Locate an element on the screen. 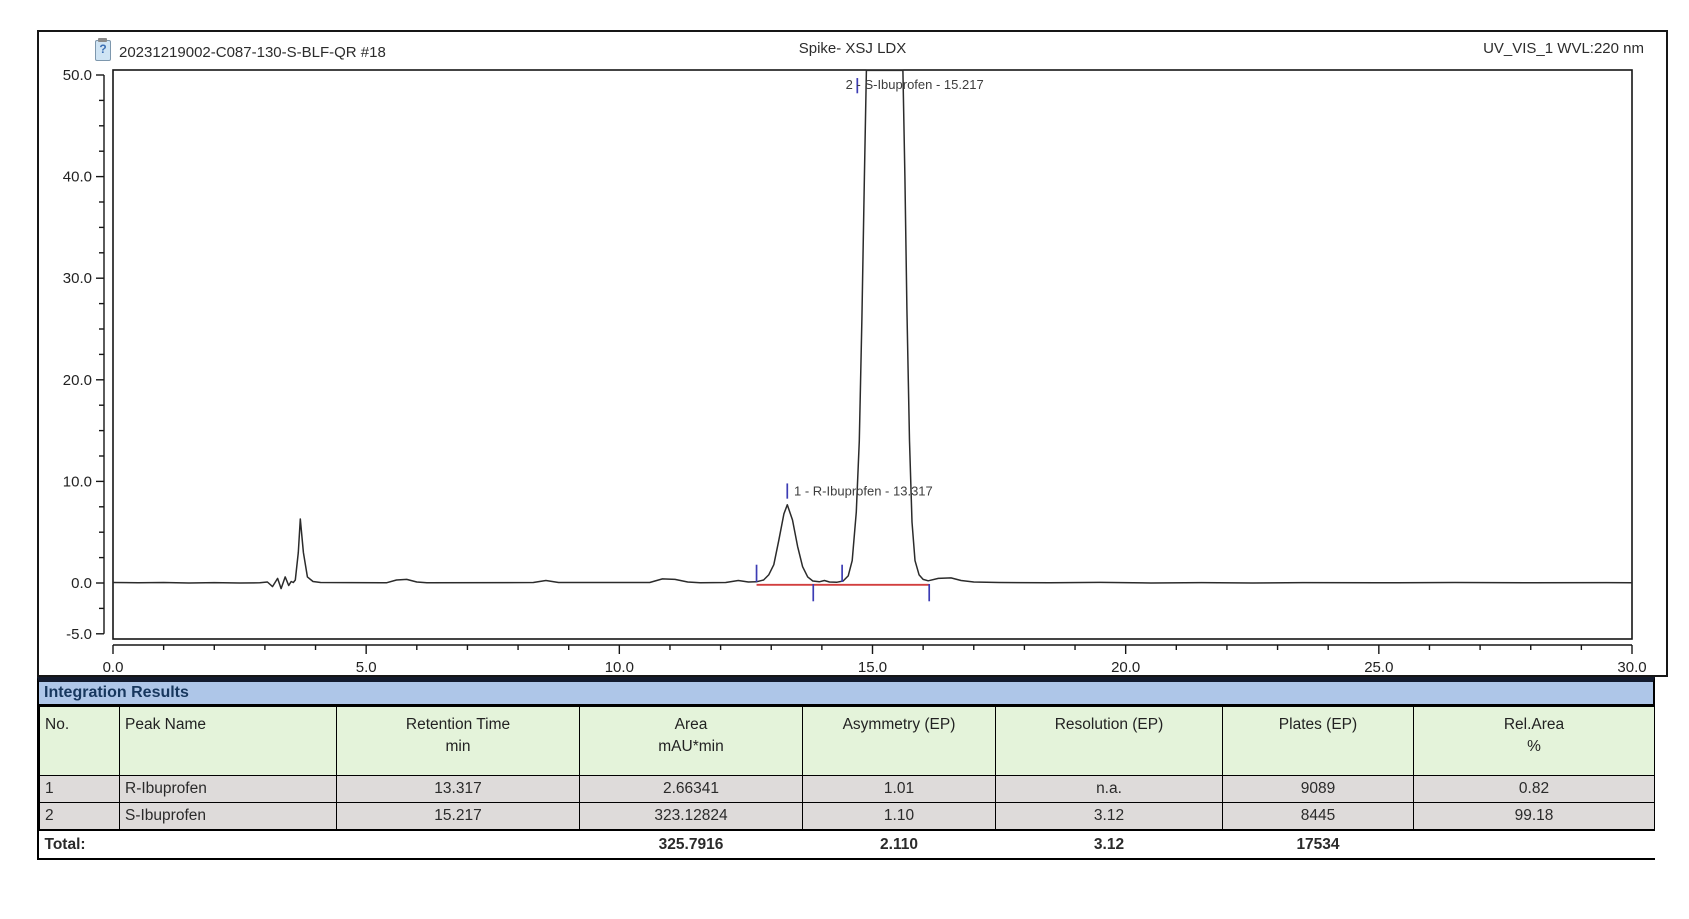 The height and width of the screenshot is (919, 1689). result-cell: S-Ibuprofen is located at coordinates (228, 816).